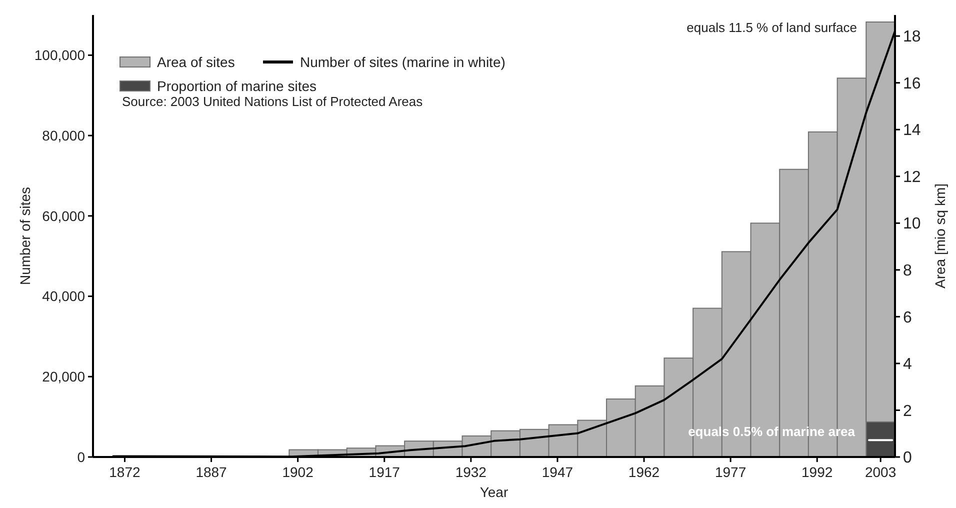 The height and width of the screenshot is (508, 956). I want to click on y2-tick-label: 0, so click(907, 458).